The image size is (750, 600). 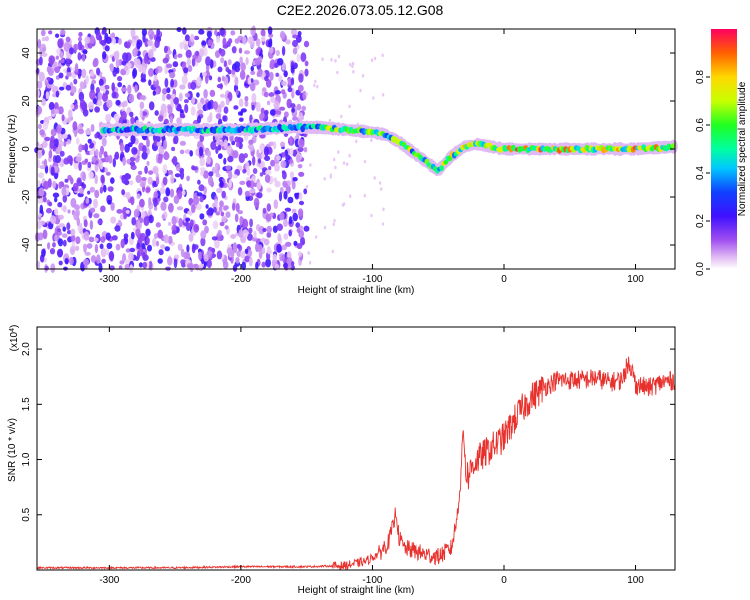 What do you see at coordinates (700, 125) in the screenshot?
I see `colorbar-tick-label: 0.6` at bounding box center [700, 125].